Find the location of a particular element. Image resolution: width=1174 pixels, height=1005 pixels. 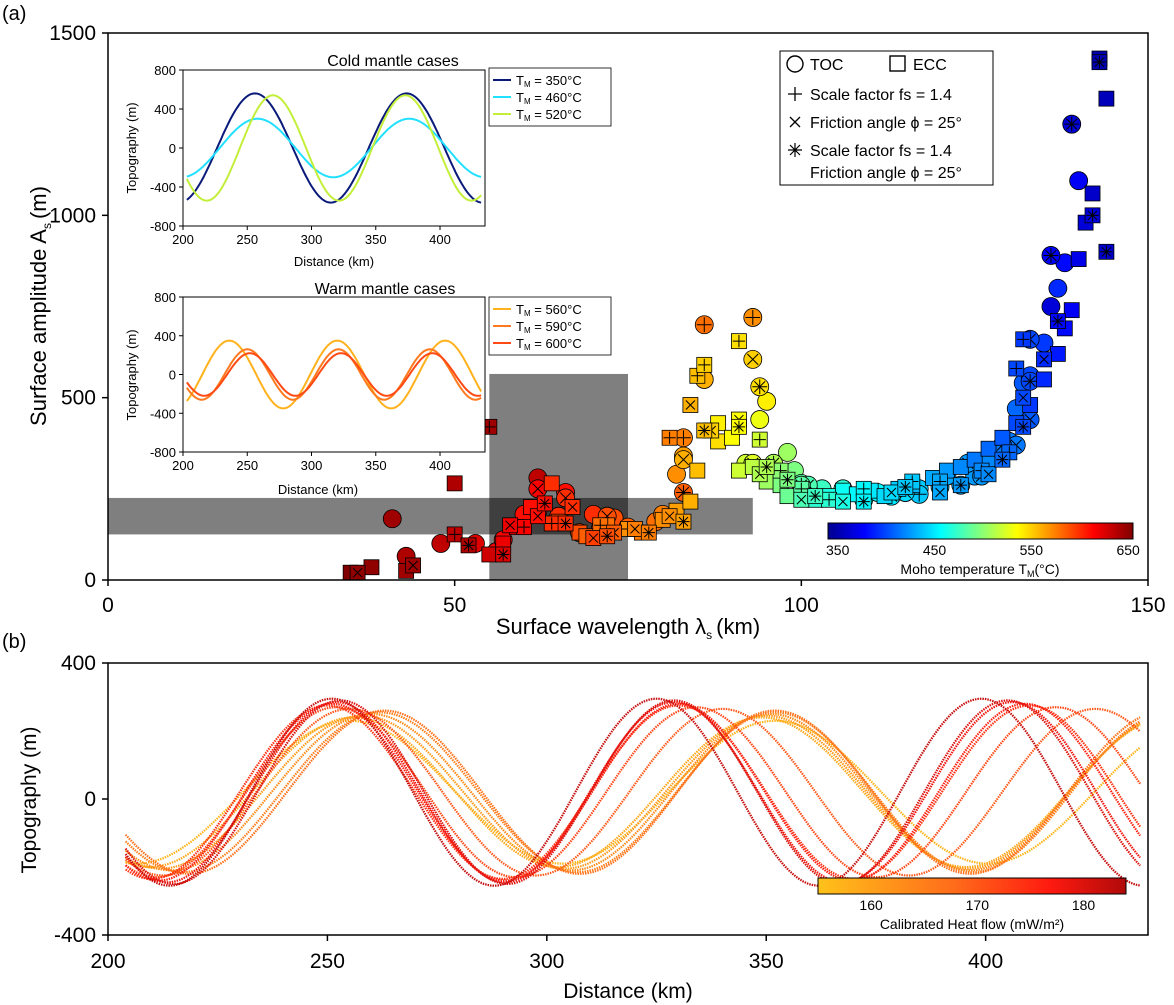

panel-a-label: (a) is located at coordinates (14, 14).